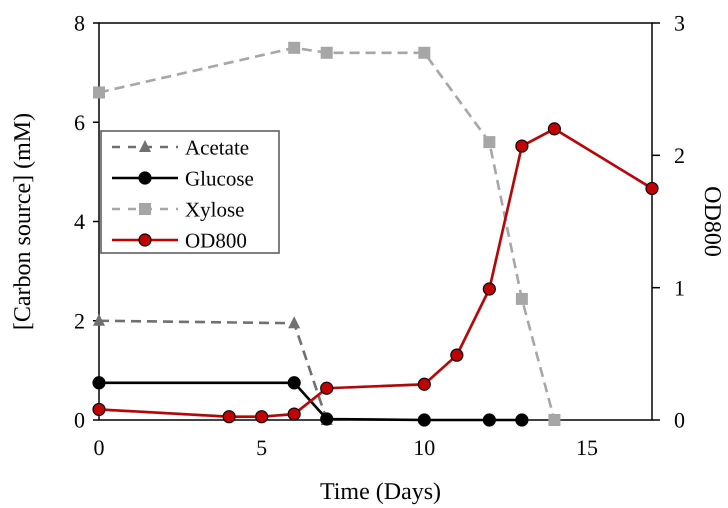 The image size is (728, 508). What do you see at coordinates (679, 155) in the screenshot?
I see `y2-tick-label: 2` at bounding box center [679, 155].